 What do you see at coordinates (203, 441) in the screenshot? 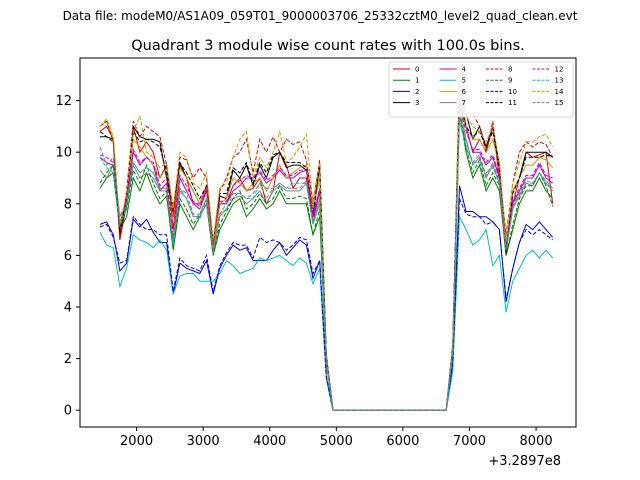
I see `x-tick-label: 3000` at bounding box center [203, 441].